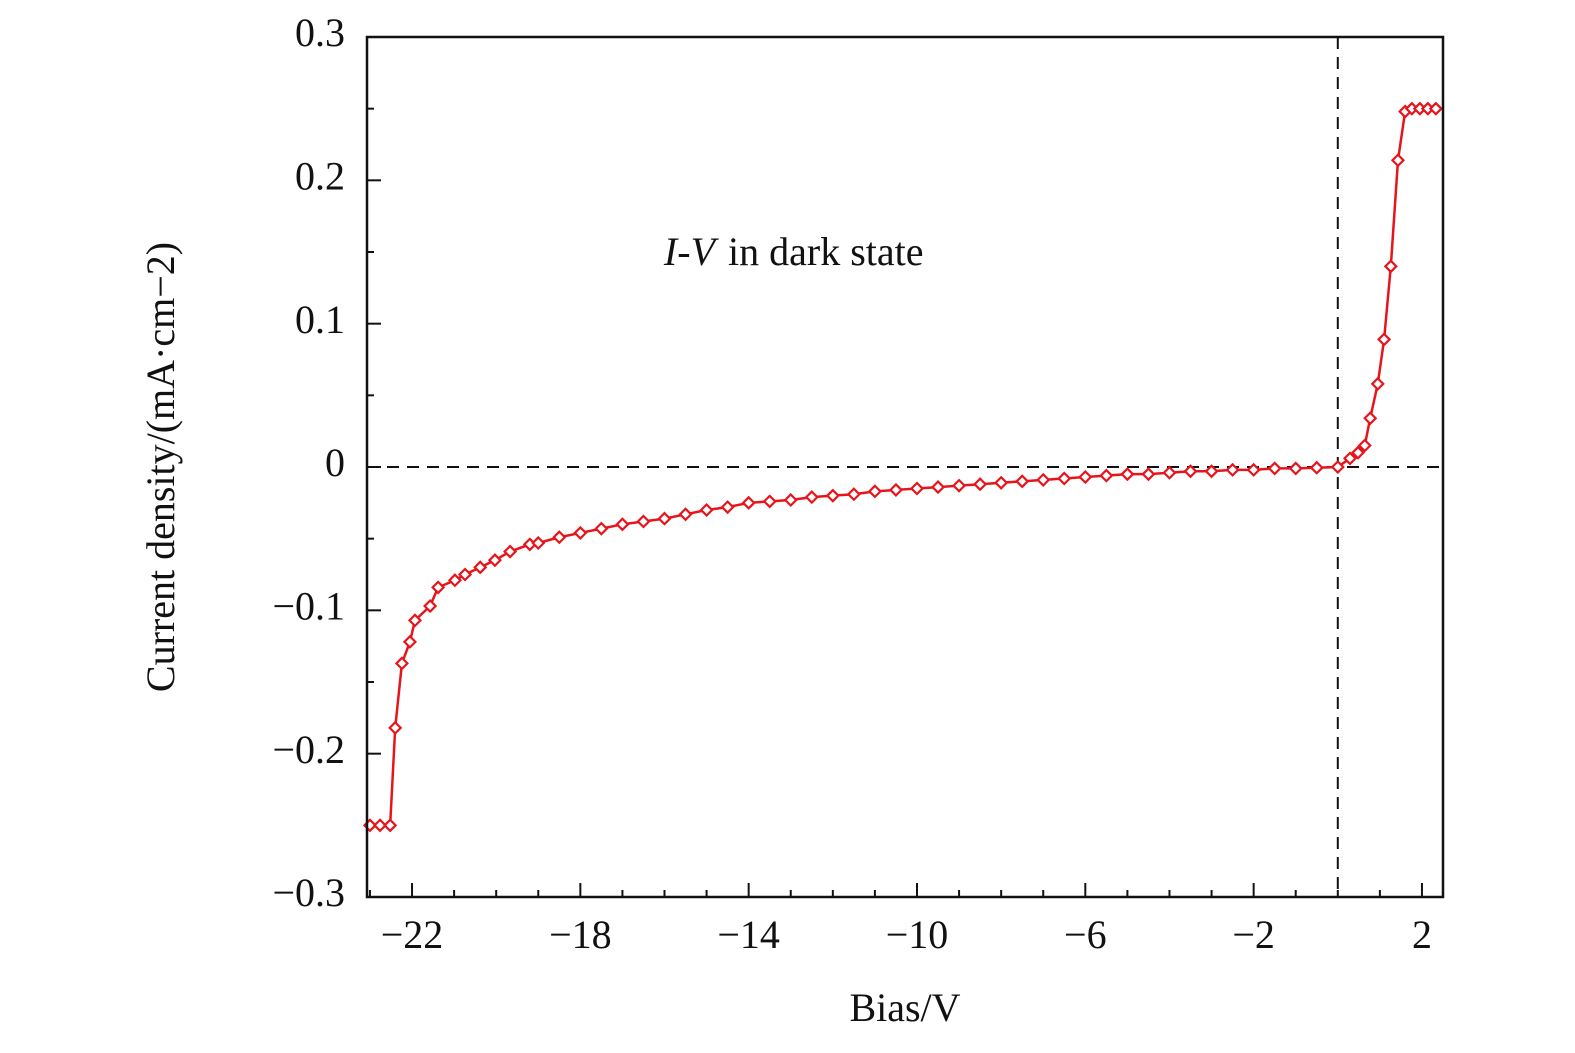 This screenshot has height=1053, width=1575. What do you see at coordinates (691, 251) in the screenshot?
I see `annotation-italic: I-V` at bounding box center [691, 251].